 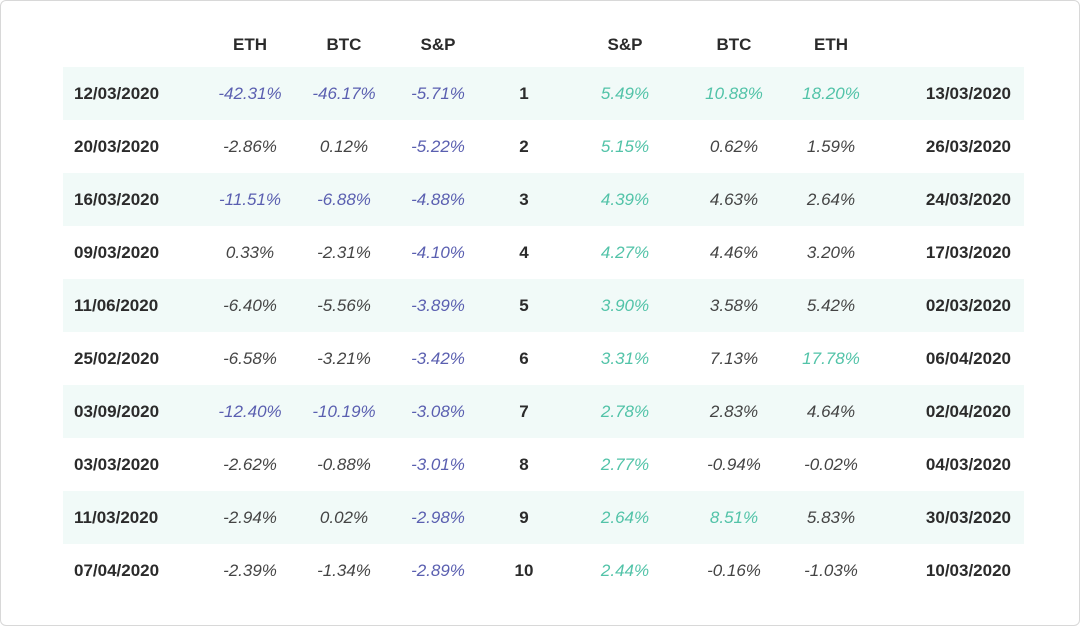 I want to click on cell-sp-right: 2.64%, so click(x=625, y=517).